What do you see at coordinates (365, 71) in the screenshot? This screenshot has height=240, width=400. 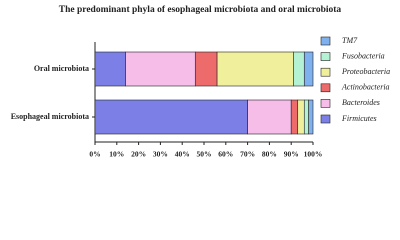 I see `legend-label: Proteobacteria` at bounding box center [365, 71].